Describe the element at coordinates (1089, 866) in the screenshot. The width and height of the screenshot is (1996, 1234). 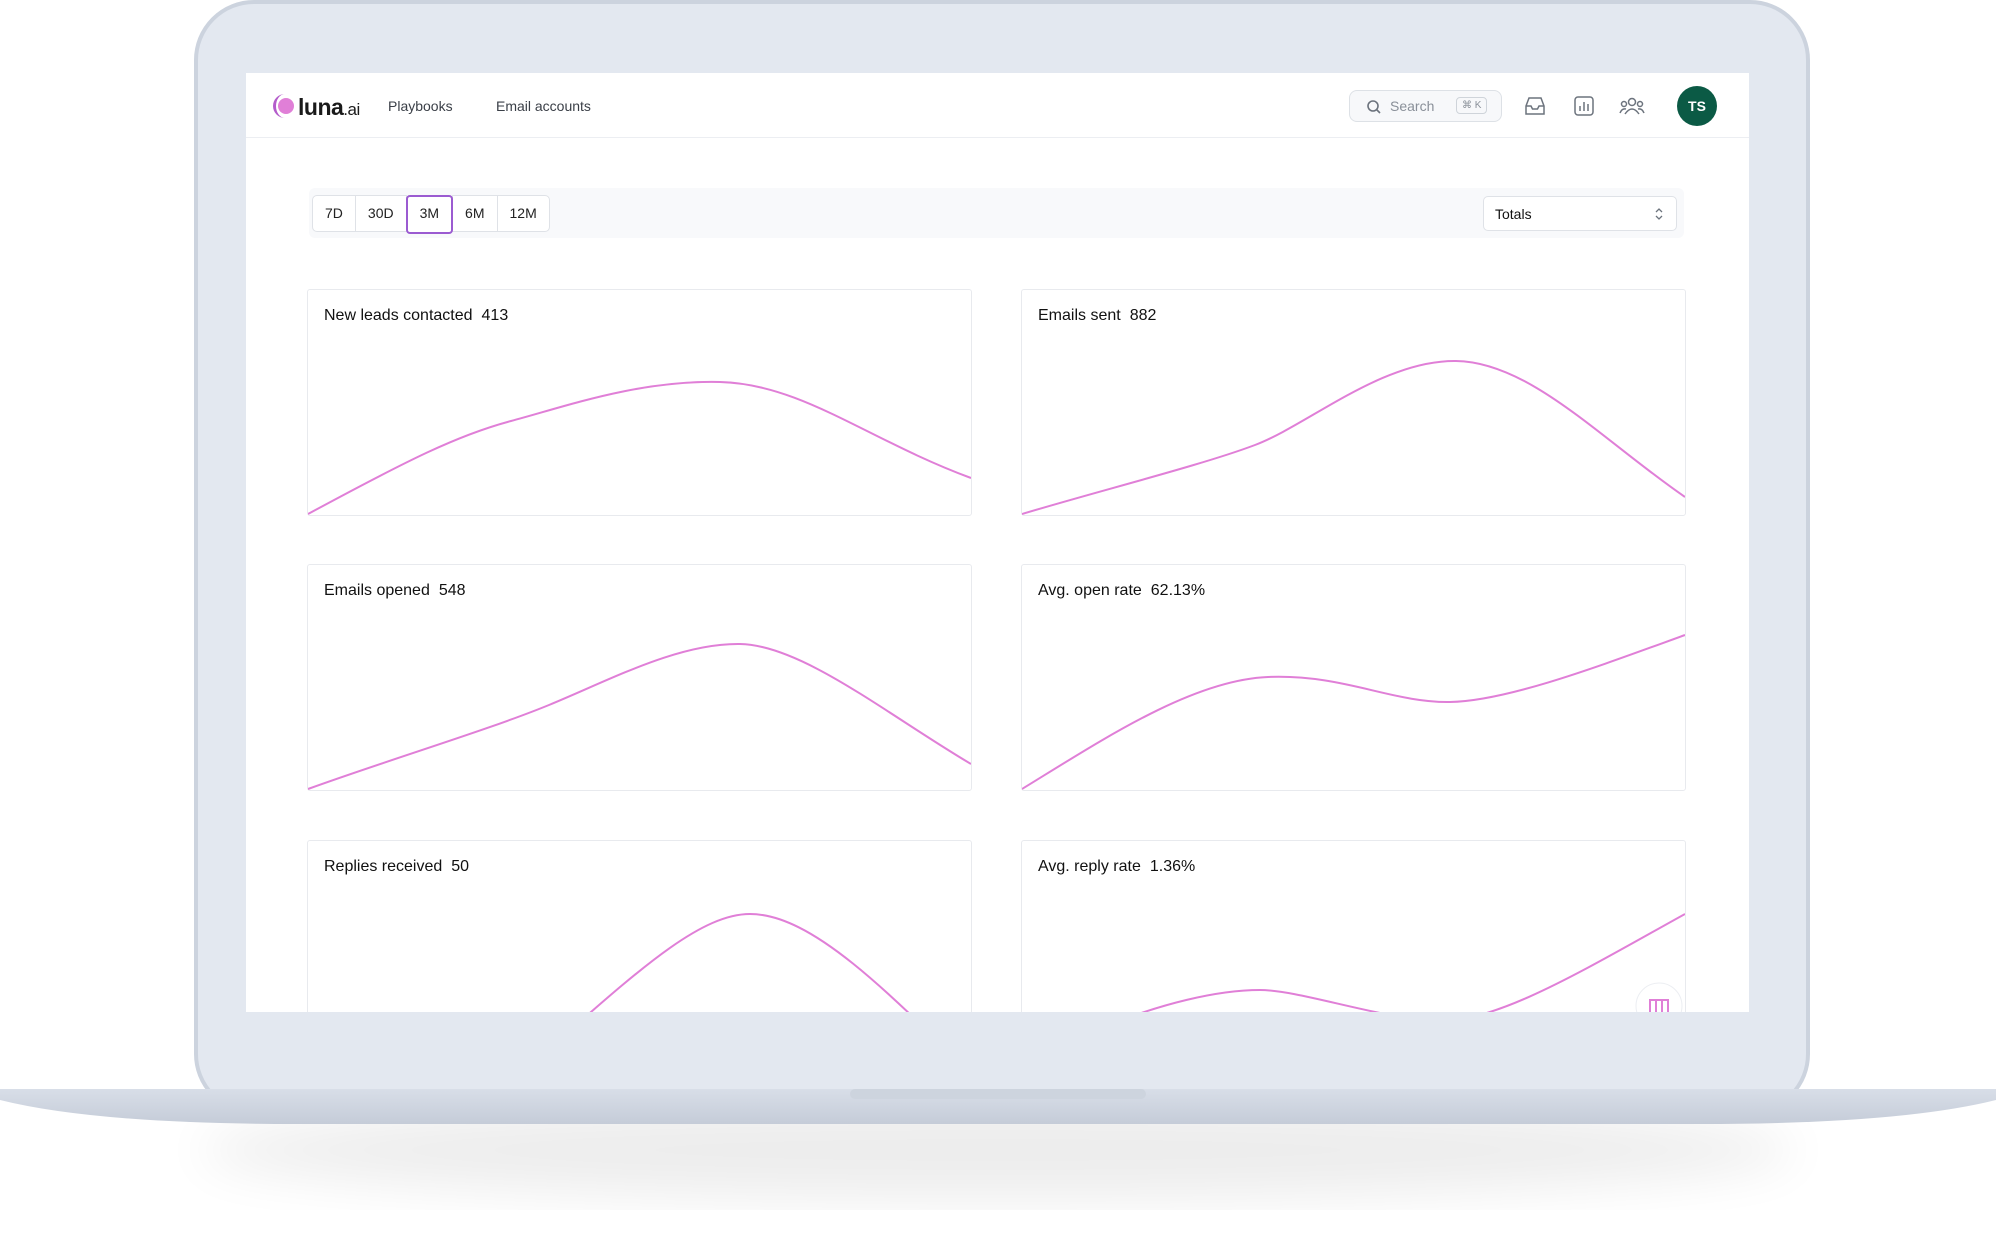
I see `card-label: Avg. reply rate` at that location.